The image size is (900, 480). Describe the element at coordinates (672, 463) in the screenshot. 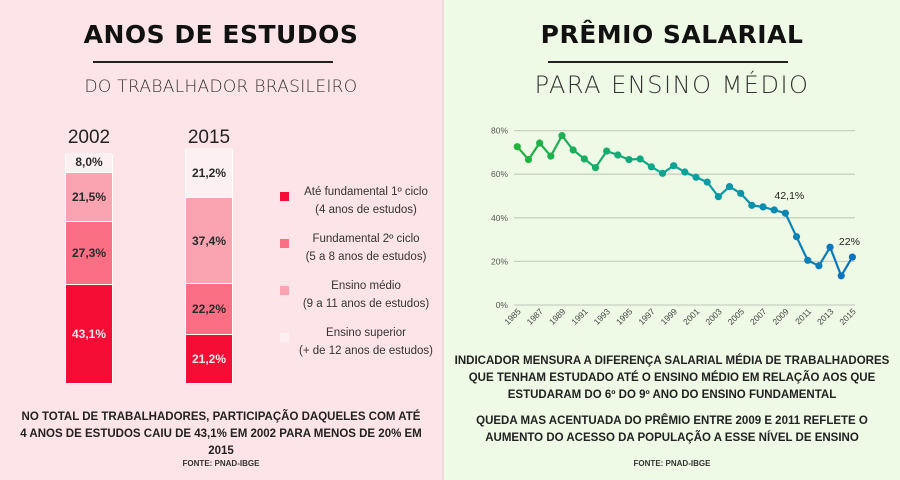

I see `right-source: FONTE: PNAD-IBGE` at that location.